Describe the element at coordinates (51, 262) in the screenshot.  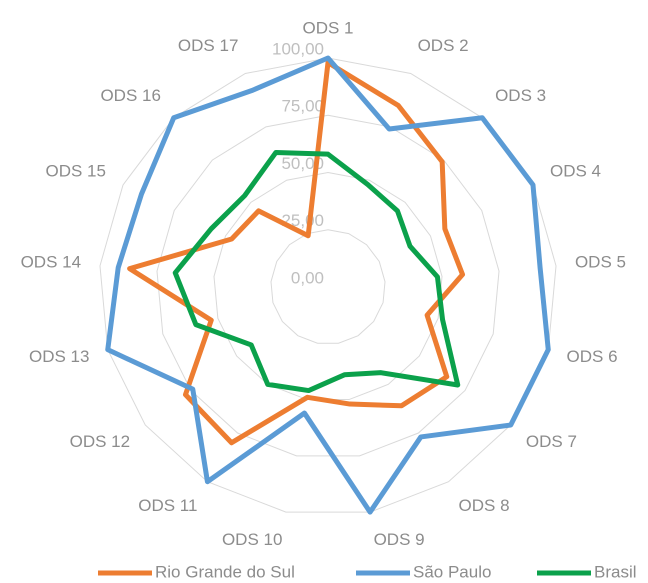
I see `category-label: ODS 14` at that location.